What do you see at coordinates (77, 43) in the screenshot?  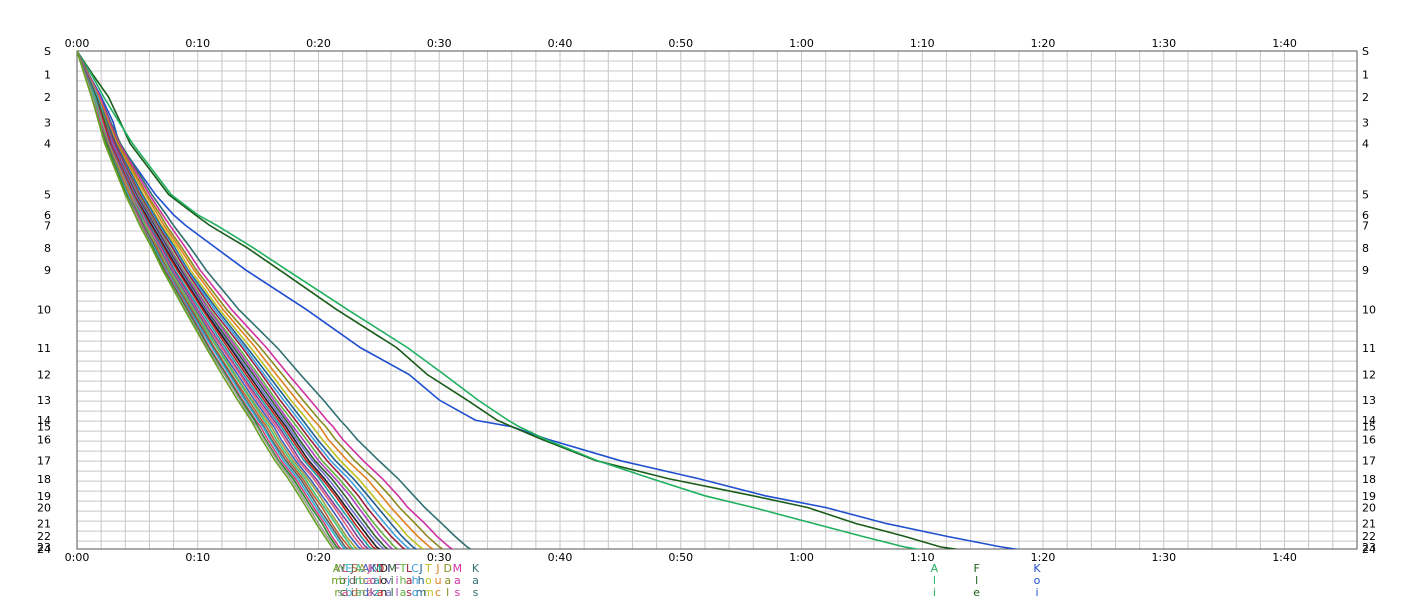 I see `x-tick-label-top: 0:00` at bounding box center [77, 43].